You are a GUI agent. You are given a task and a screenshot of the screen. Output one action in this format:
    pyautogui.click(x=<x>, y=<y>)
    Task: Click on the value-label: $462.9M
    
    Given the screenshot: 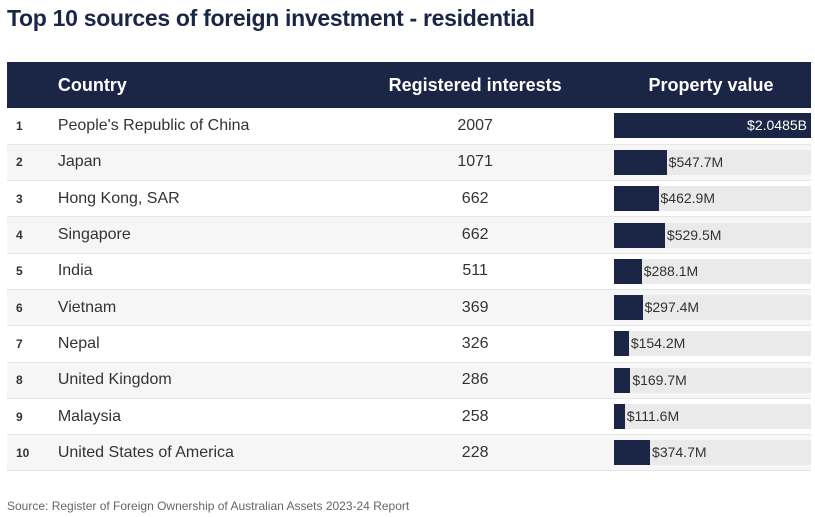 What is the action you would take?
    pyautogui.click(x=687, y=198)
    